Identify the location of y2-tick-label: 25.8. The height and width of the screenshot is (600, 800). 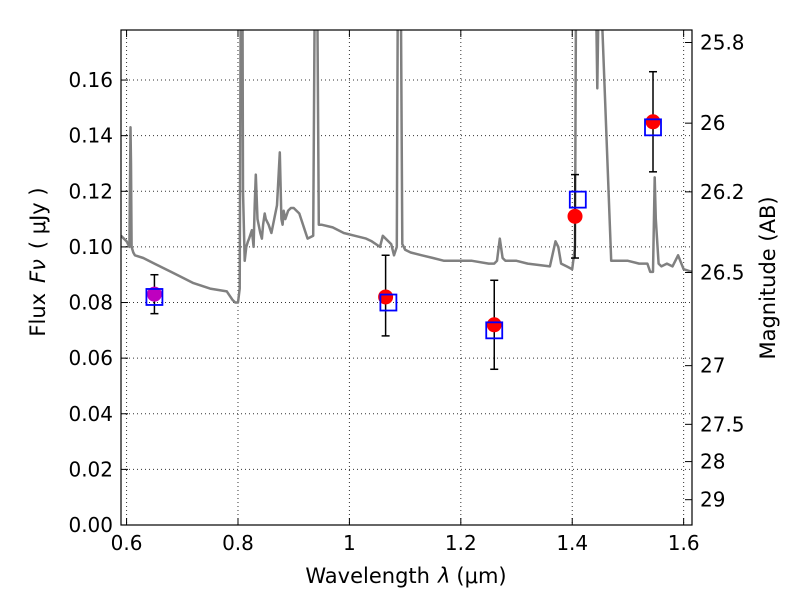
(722, 43).